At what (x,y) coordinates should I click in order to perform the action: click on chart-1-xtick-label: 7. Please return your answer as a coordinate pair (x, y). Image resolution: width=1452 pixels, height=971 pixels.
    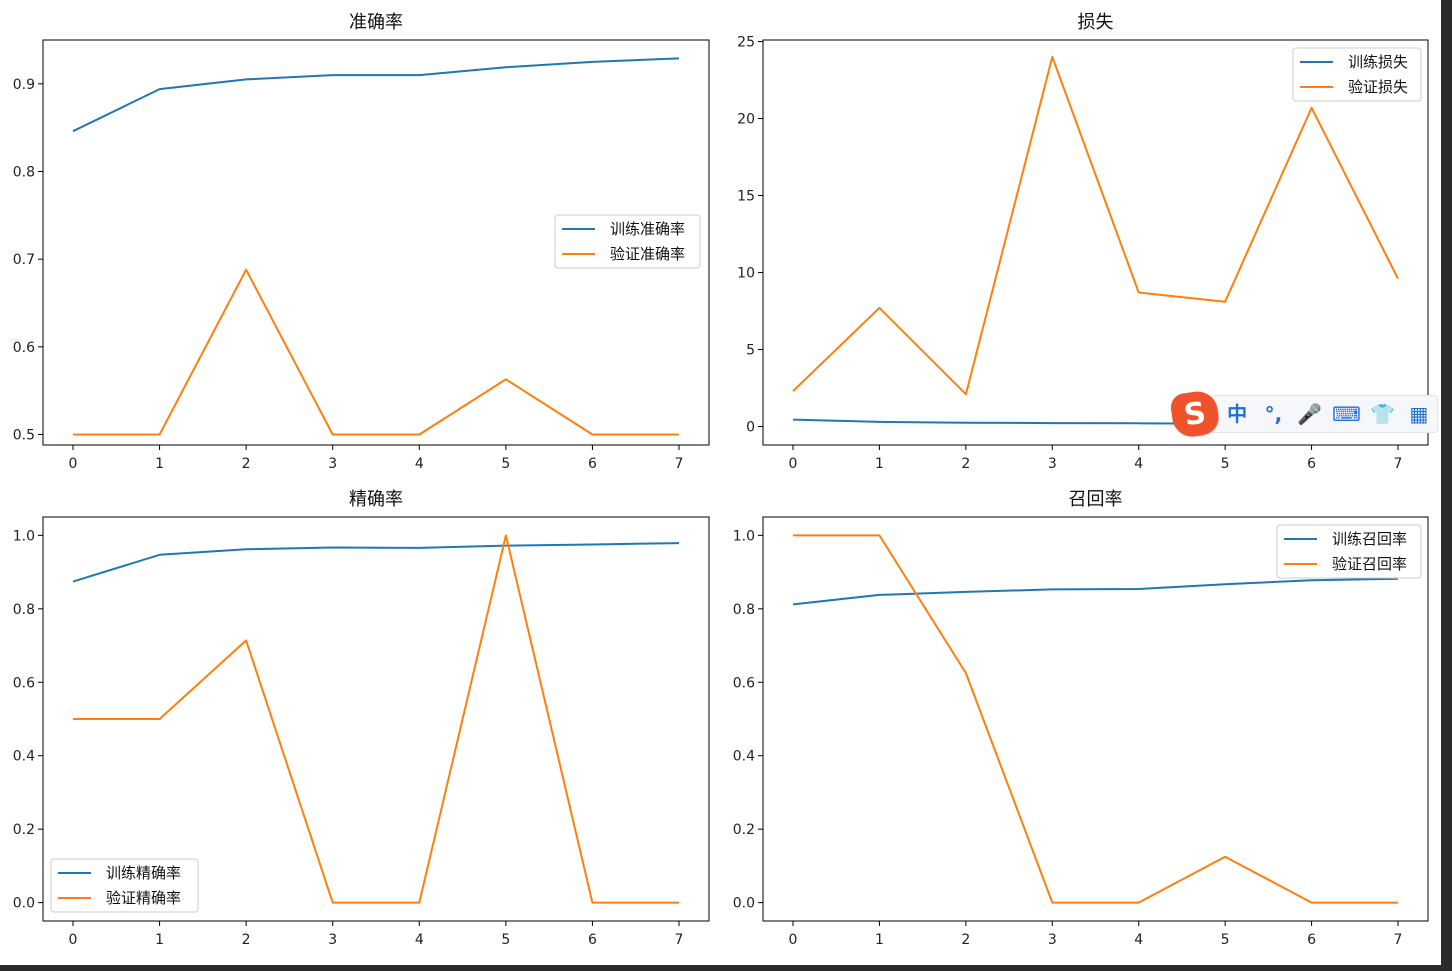
    Looking at the image, I should click on (679, 464).